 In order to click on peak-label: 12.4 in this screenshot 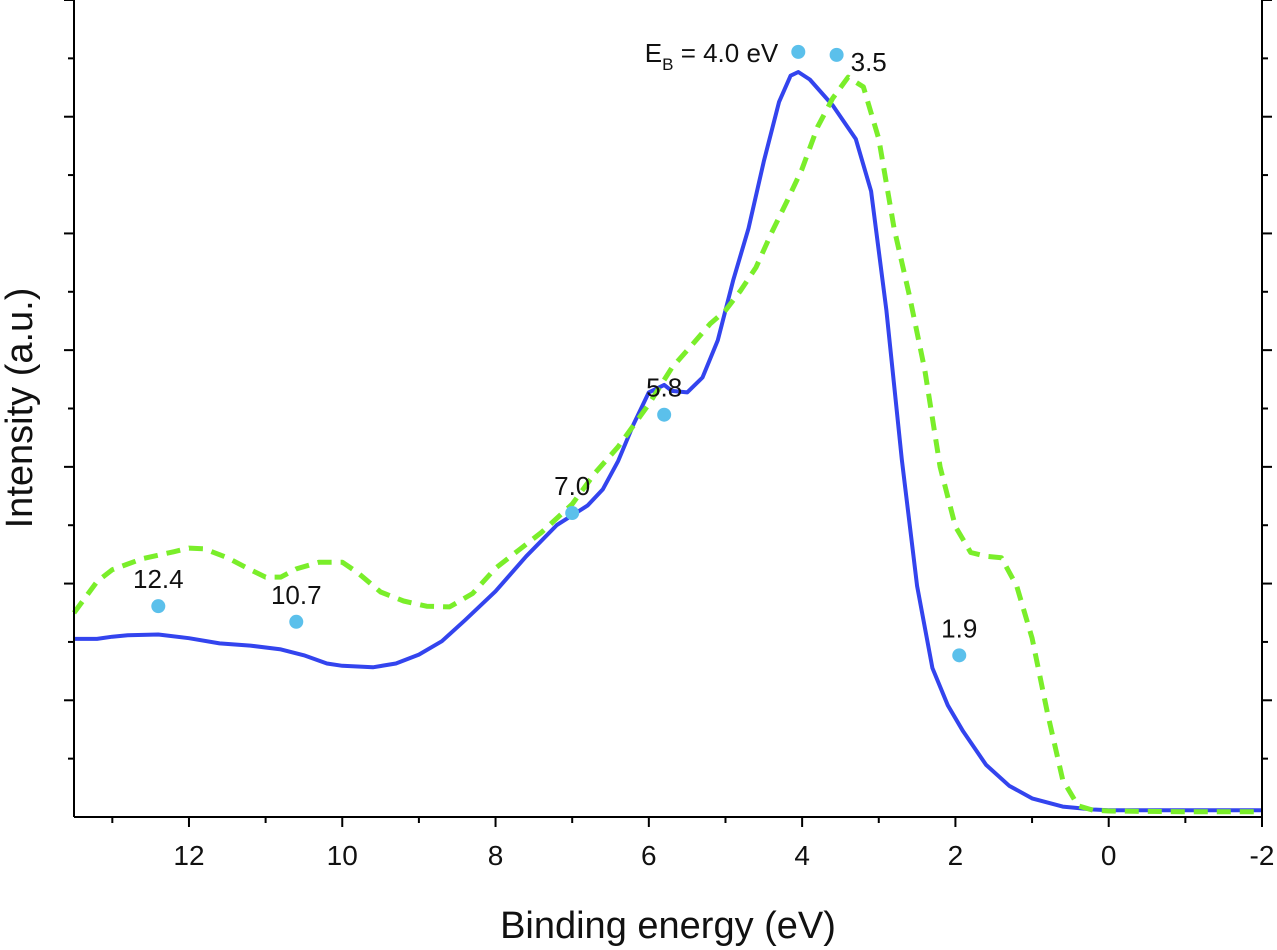, I will do `click(158, 579)`.